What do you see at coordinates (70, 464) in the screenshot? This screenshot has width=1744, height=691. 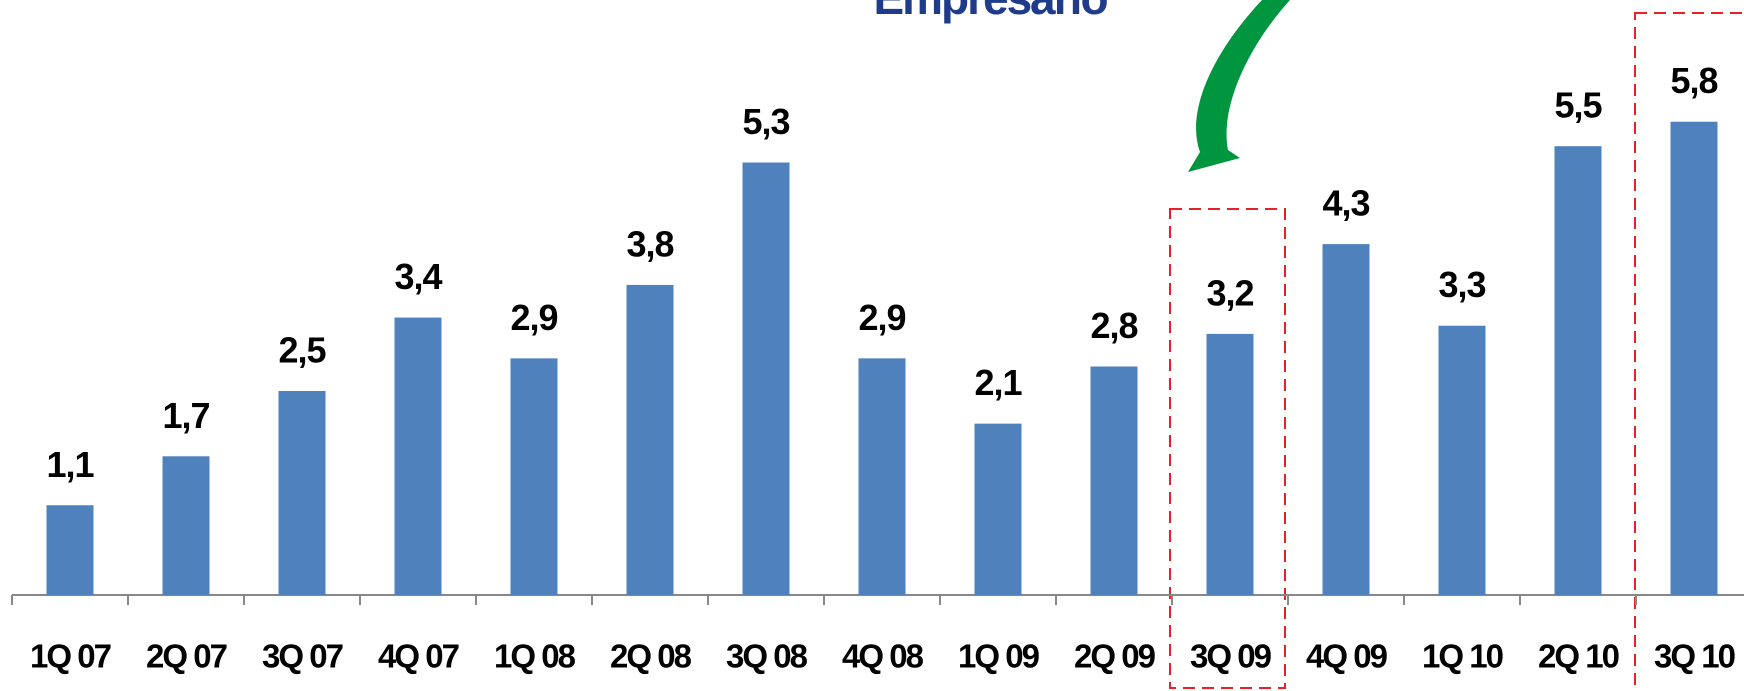 I see `value-label: 1,1` at bounding box center [70, 464].